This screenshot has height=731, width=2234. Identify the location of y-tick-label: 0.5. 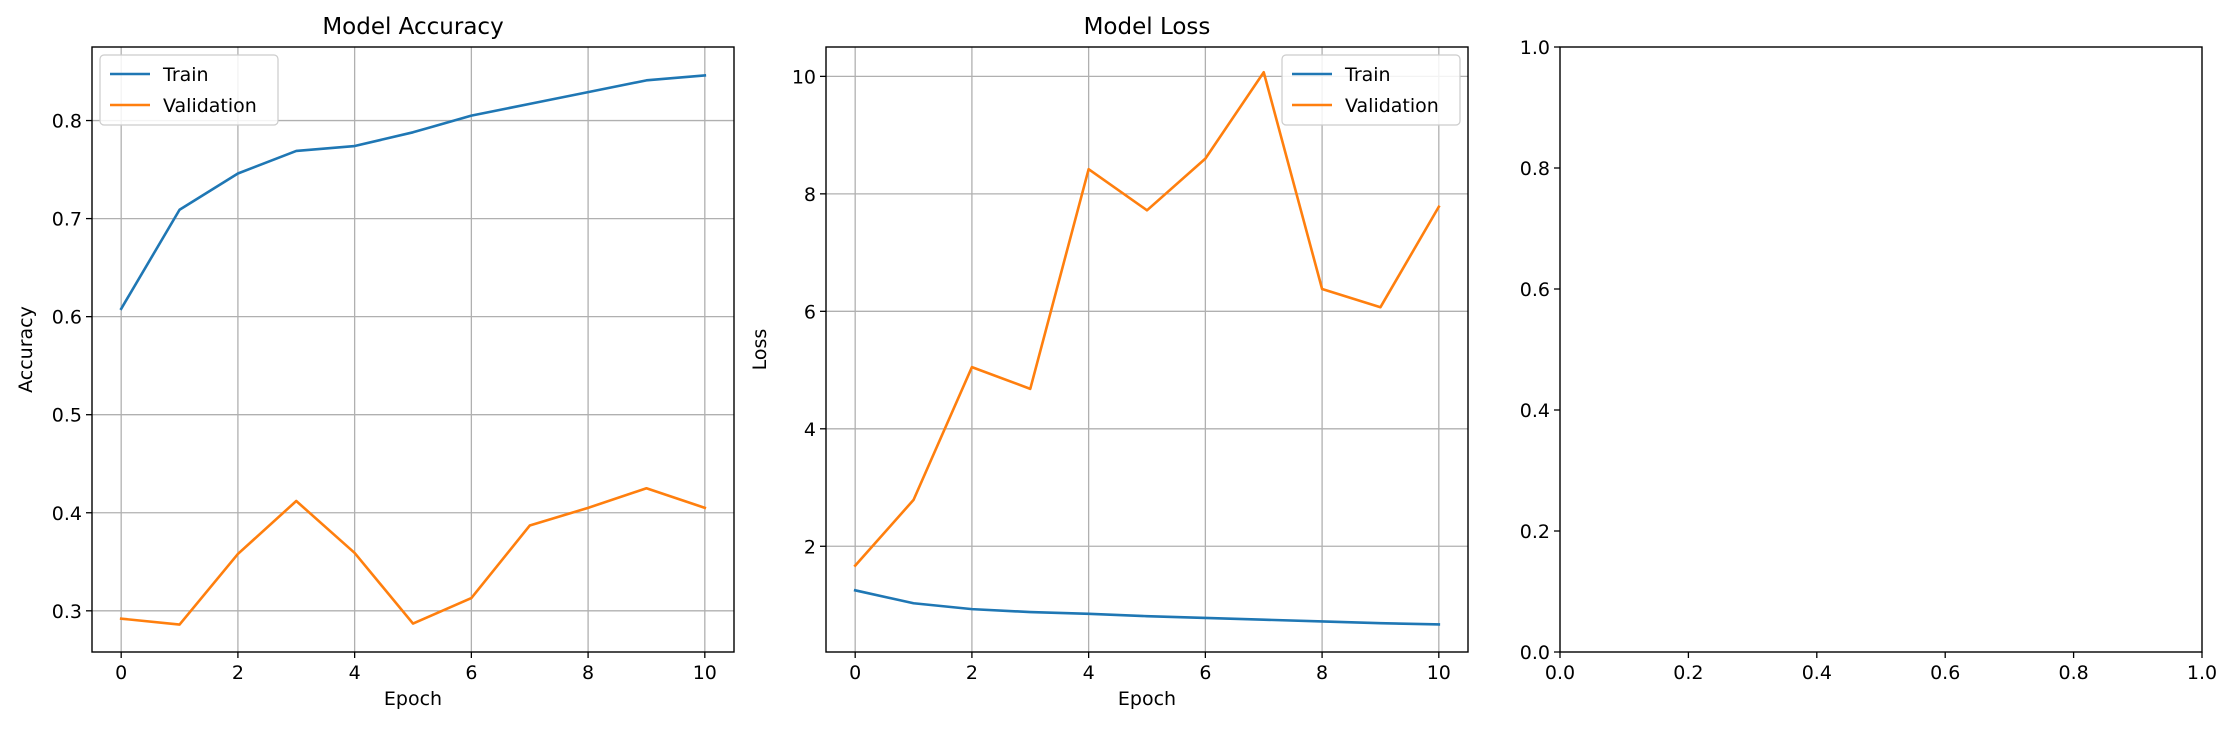
(67, 416).